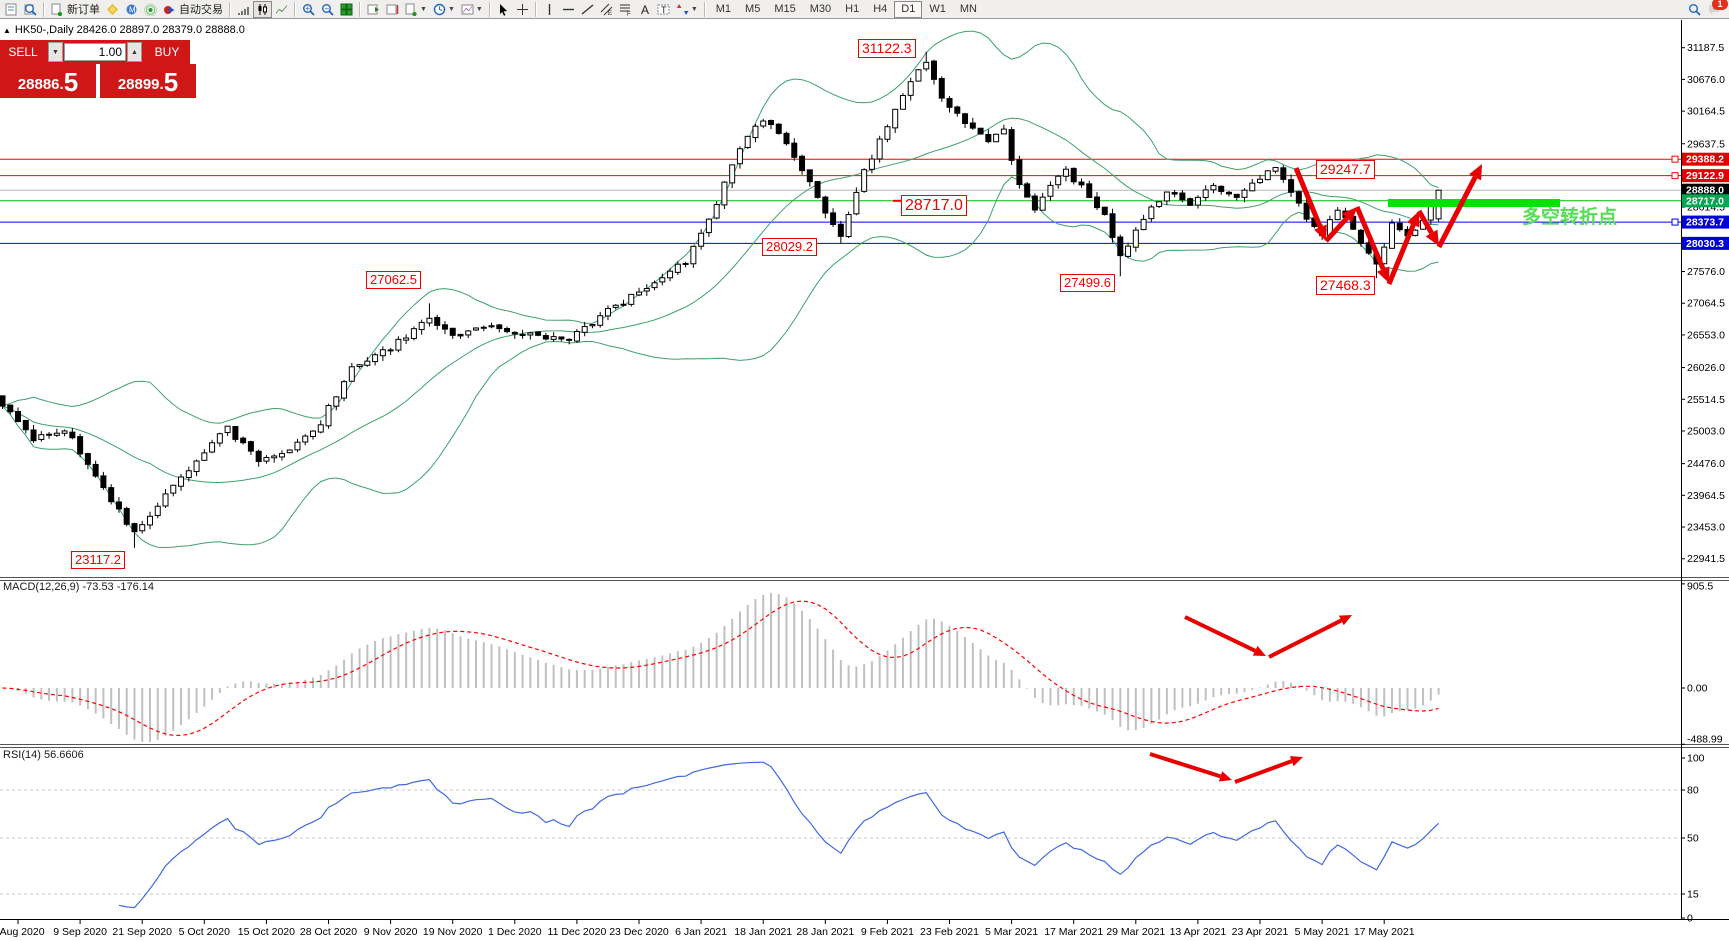 This screenshot has height=941, width=1729. What do you see at coordinates (908, 9) in the screenshot?
I see `timeframe-button-d1: D1` at bounding box center [908, 9].